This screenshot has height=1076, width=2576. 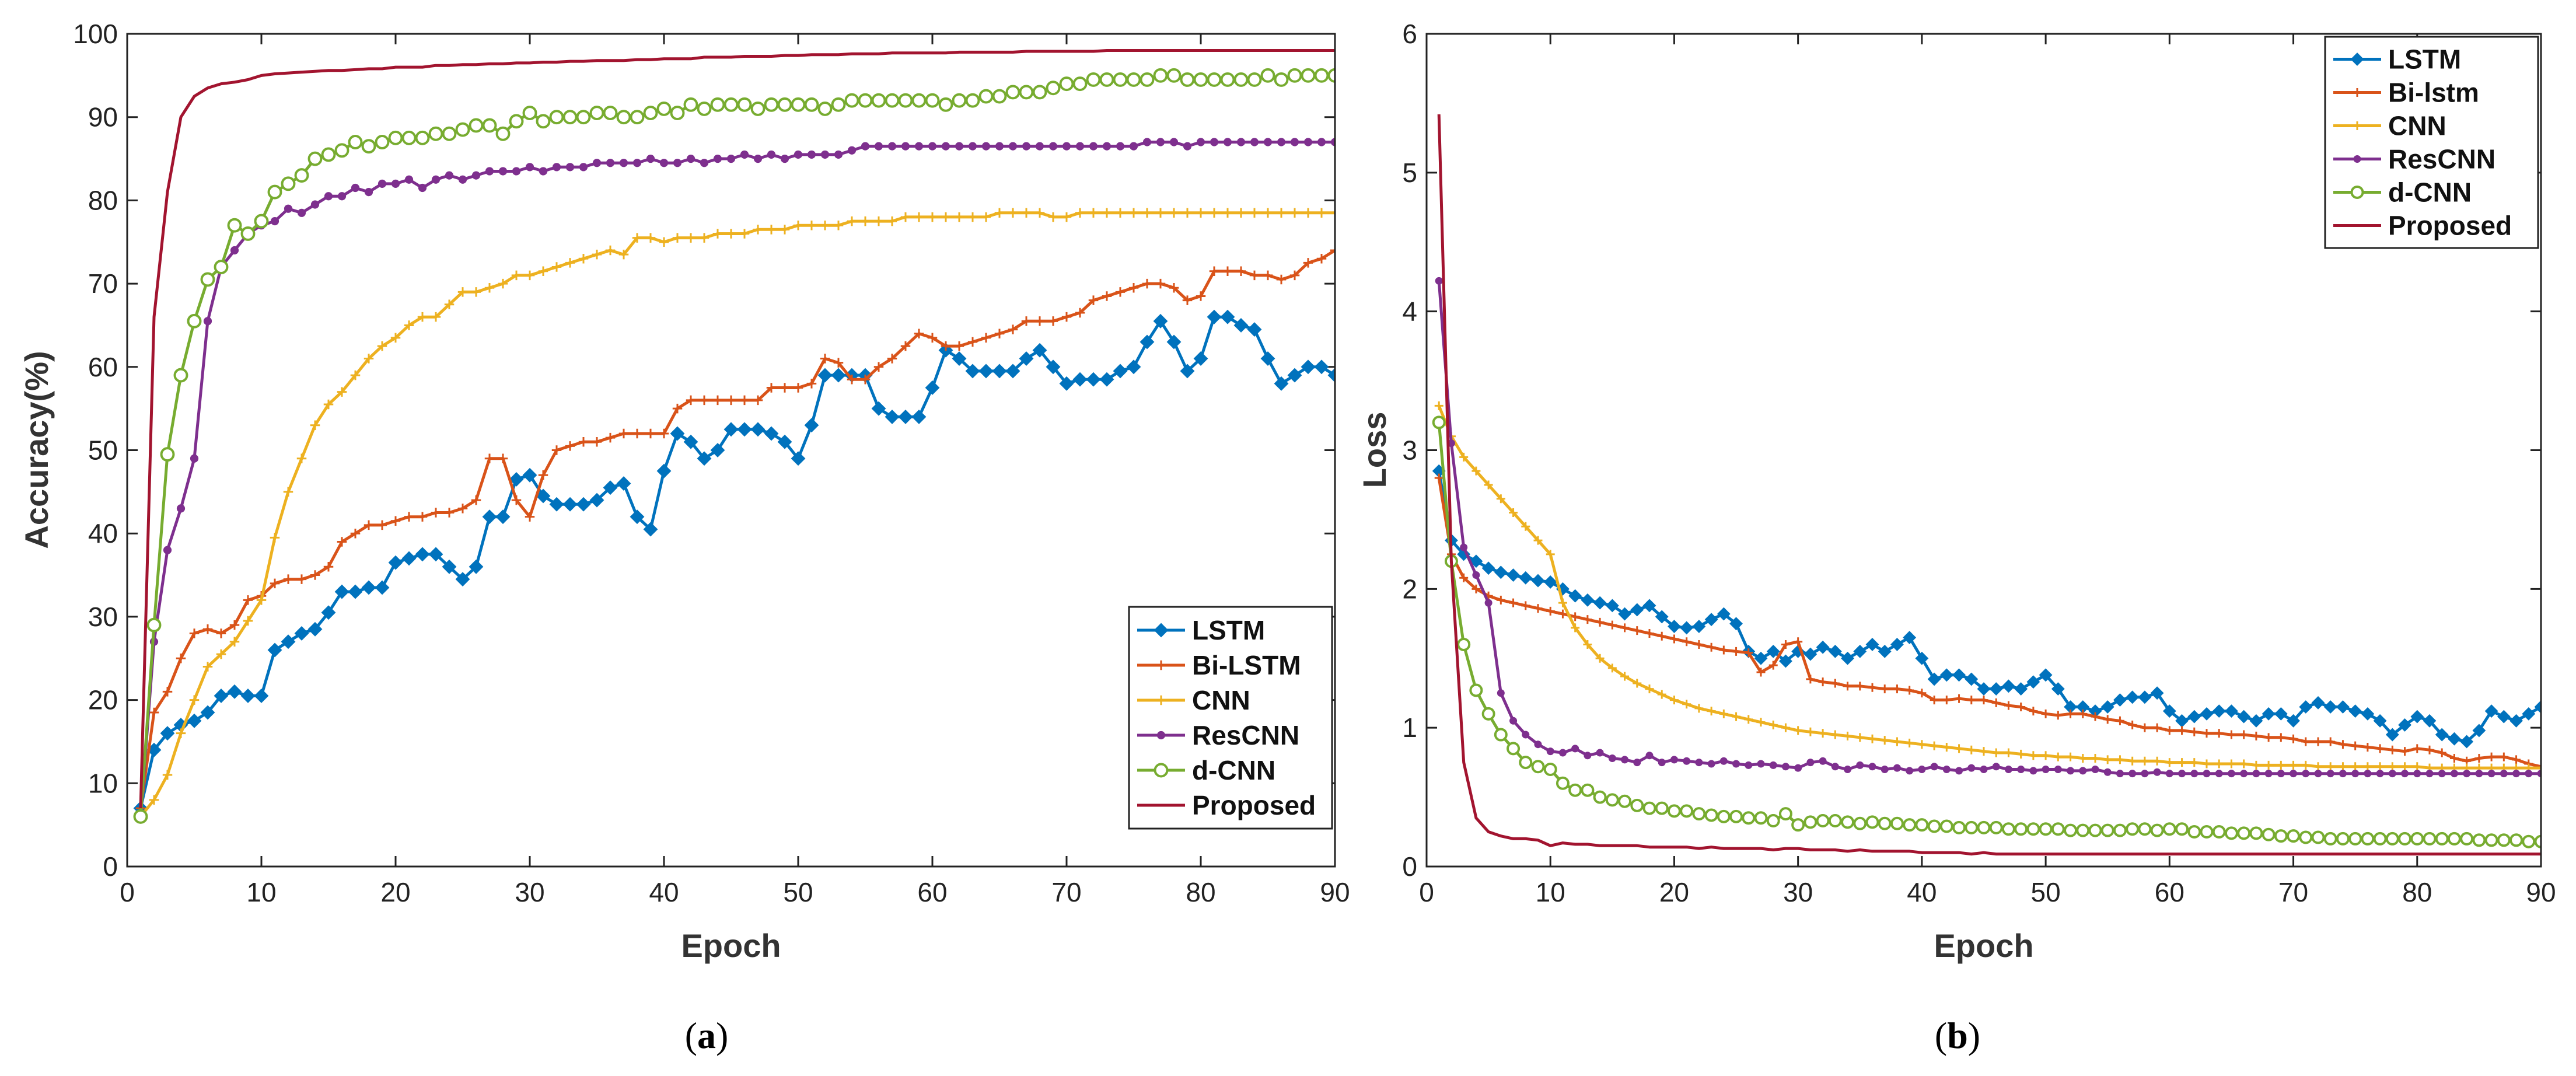 I want to click on x-tick-label: 40, so click(x=664, y=892).